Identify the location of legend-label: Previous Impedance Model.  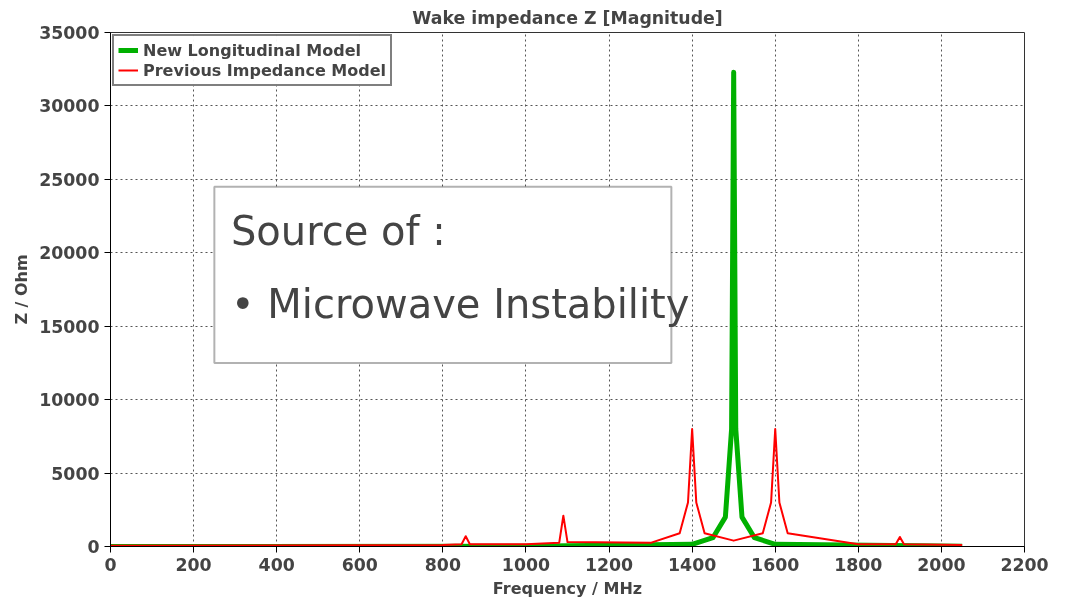
(265, 70).